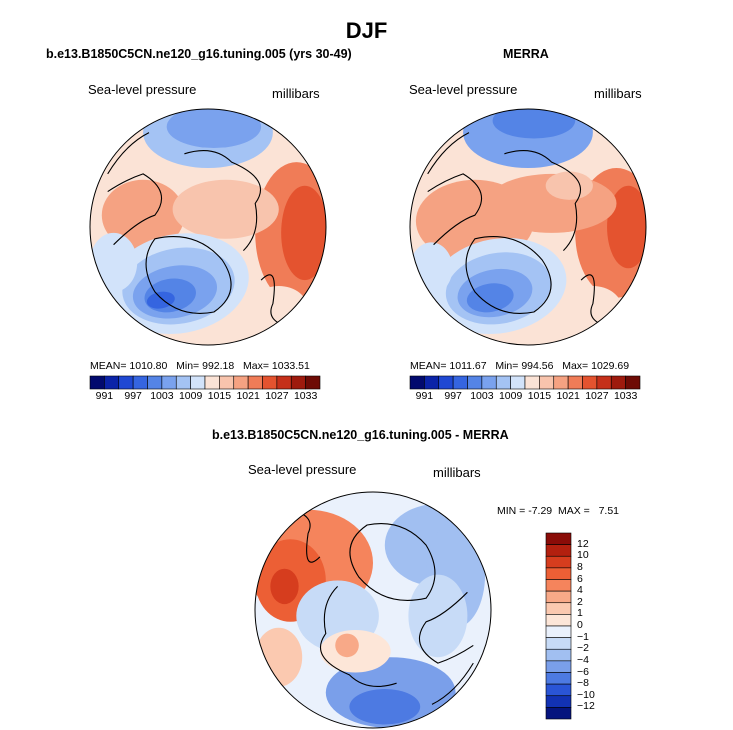  Describe the element at coordinates (609, 511) in the screenshot. I see `difference-max-value: 7.51` at that location.